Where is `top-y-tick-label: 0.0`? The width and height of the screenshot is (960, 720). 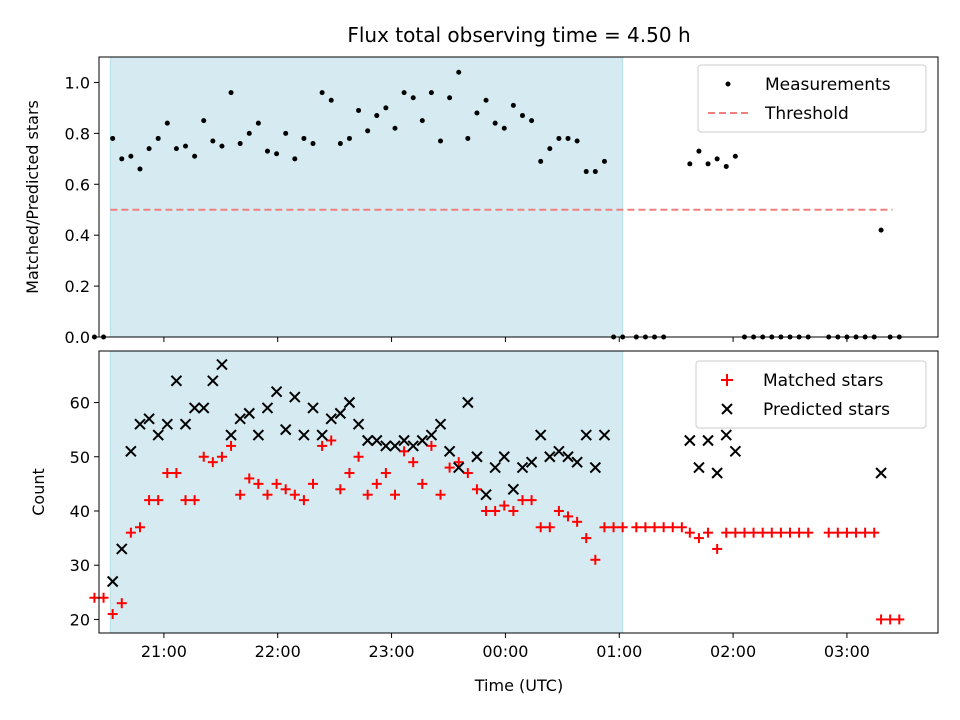 top-y-tick-label: 0.0 is located at coordinates (77, 337).